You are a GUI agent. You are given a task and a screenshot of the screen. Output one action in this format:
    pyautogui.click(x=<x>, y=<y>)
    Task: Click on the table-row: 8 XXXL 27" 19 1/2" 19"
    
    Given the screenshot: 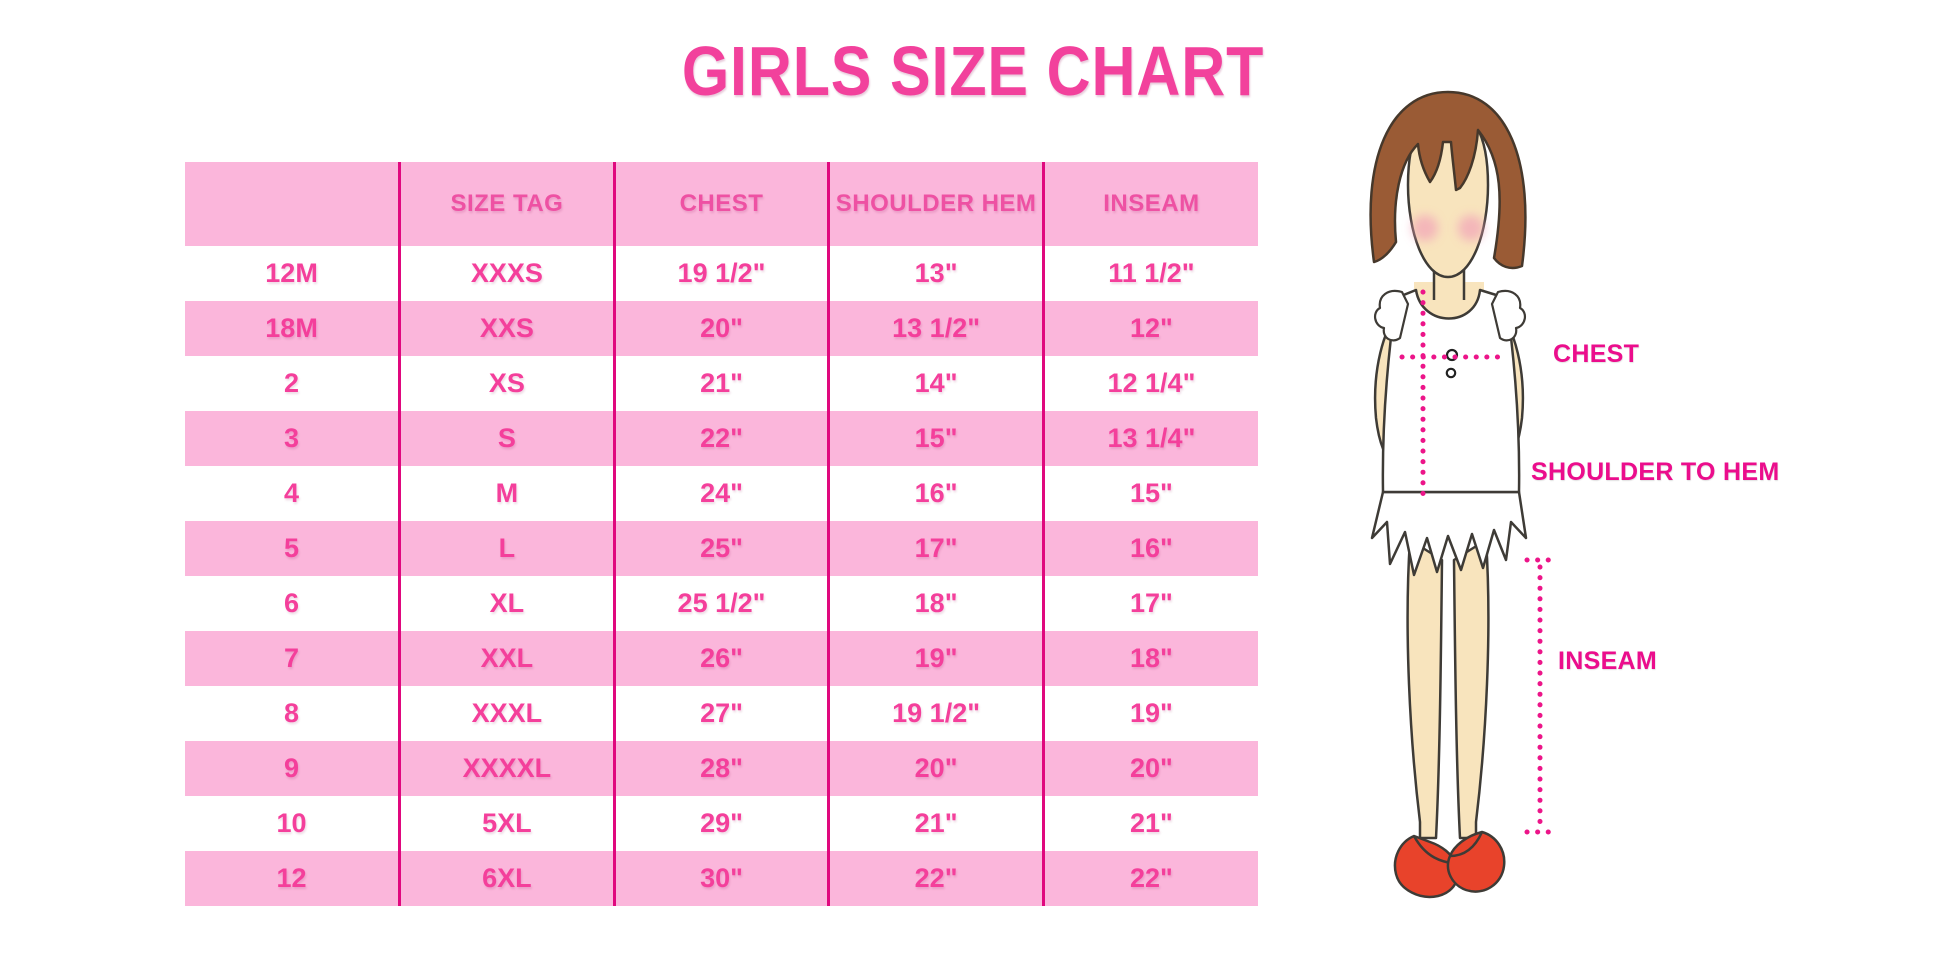 What is the action you would take?
    pyautogui.click(x=721, y=713)
    